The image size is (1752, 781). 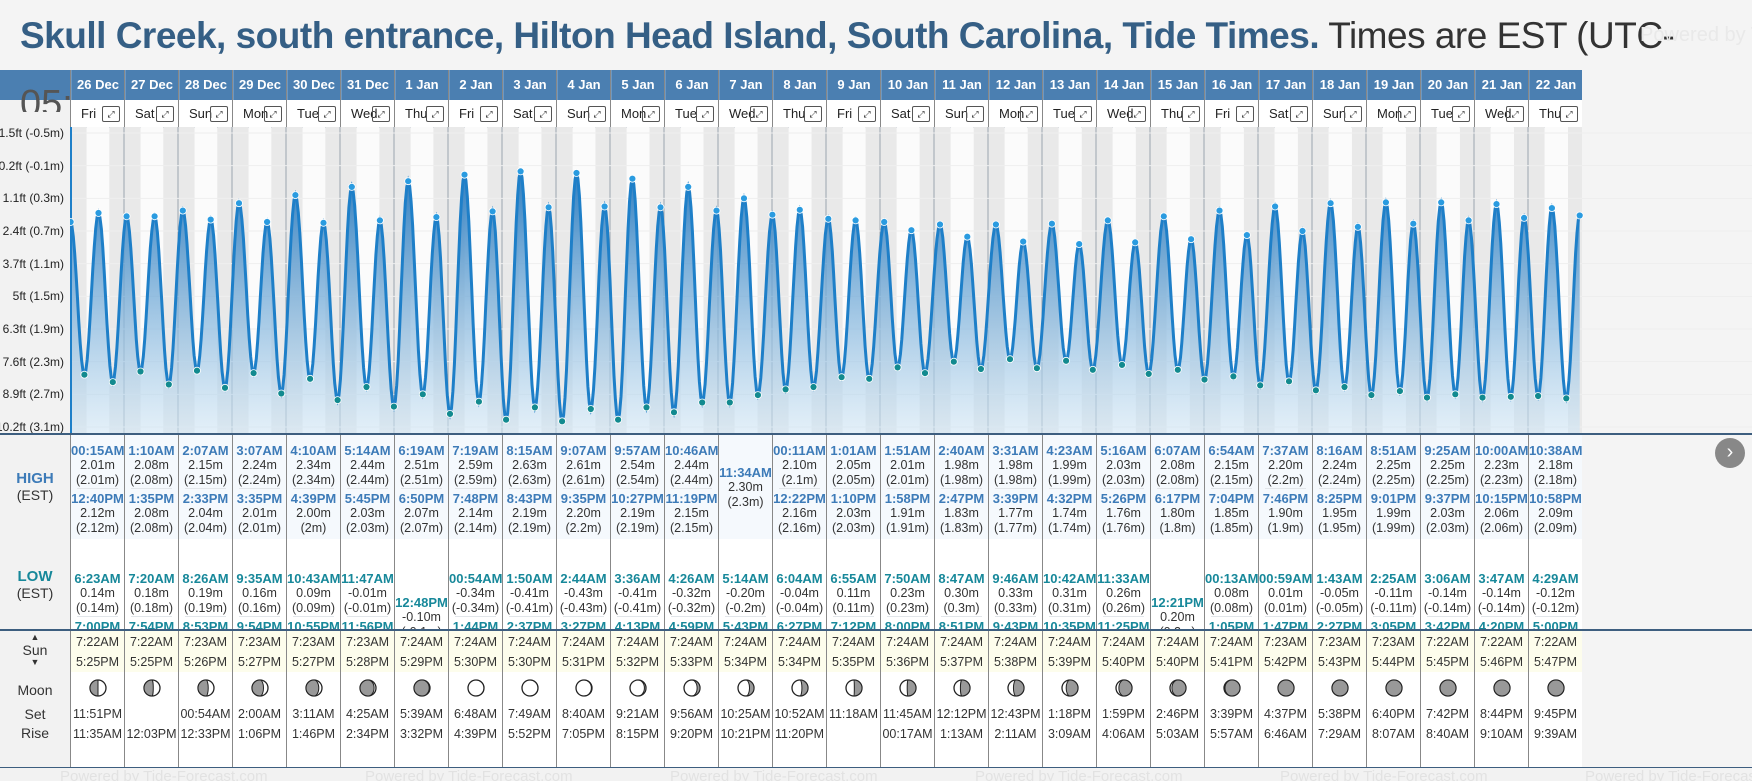 I want to click on sun-cell: 7:24AM 5:30PM, so click(x=529, y=651).